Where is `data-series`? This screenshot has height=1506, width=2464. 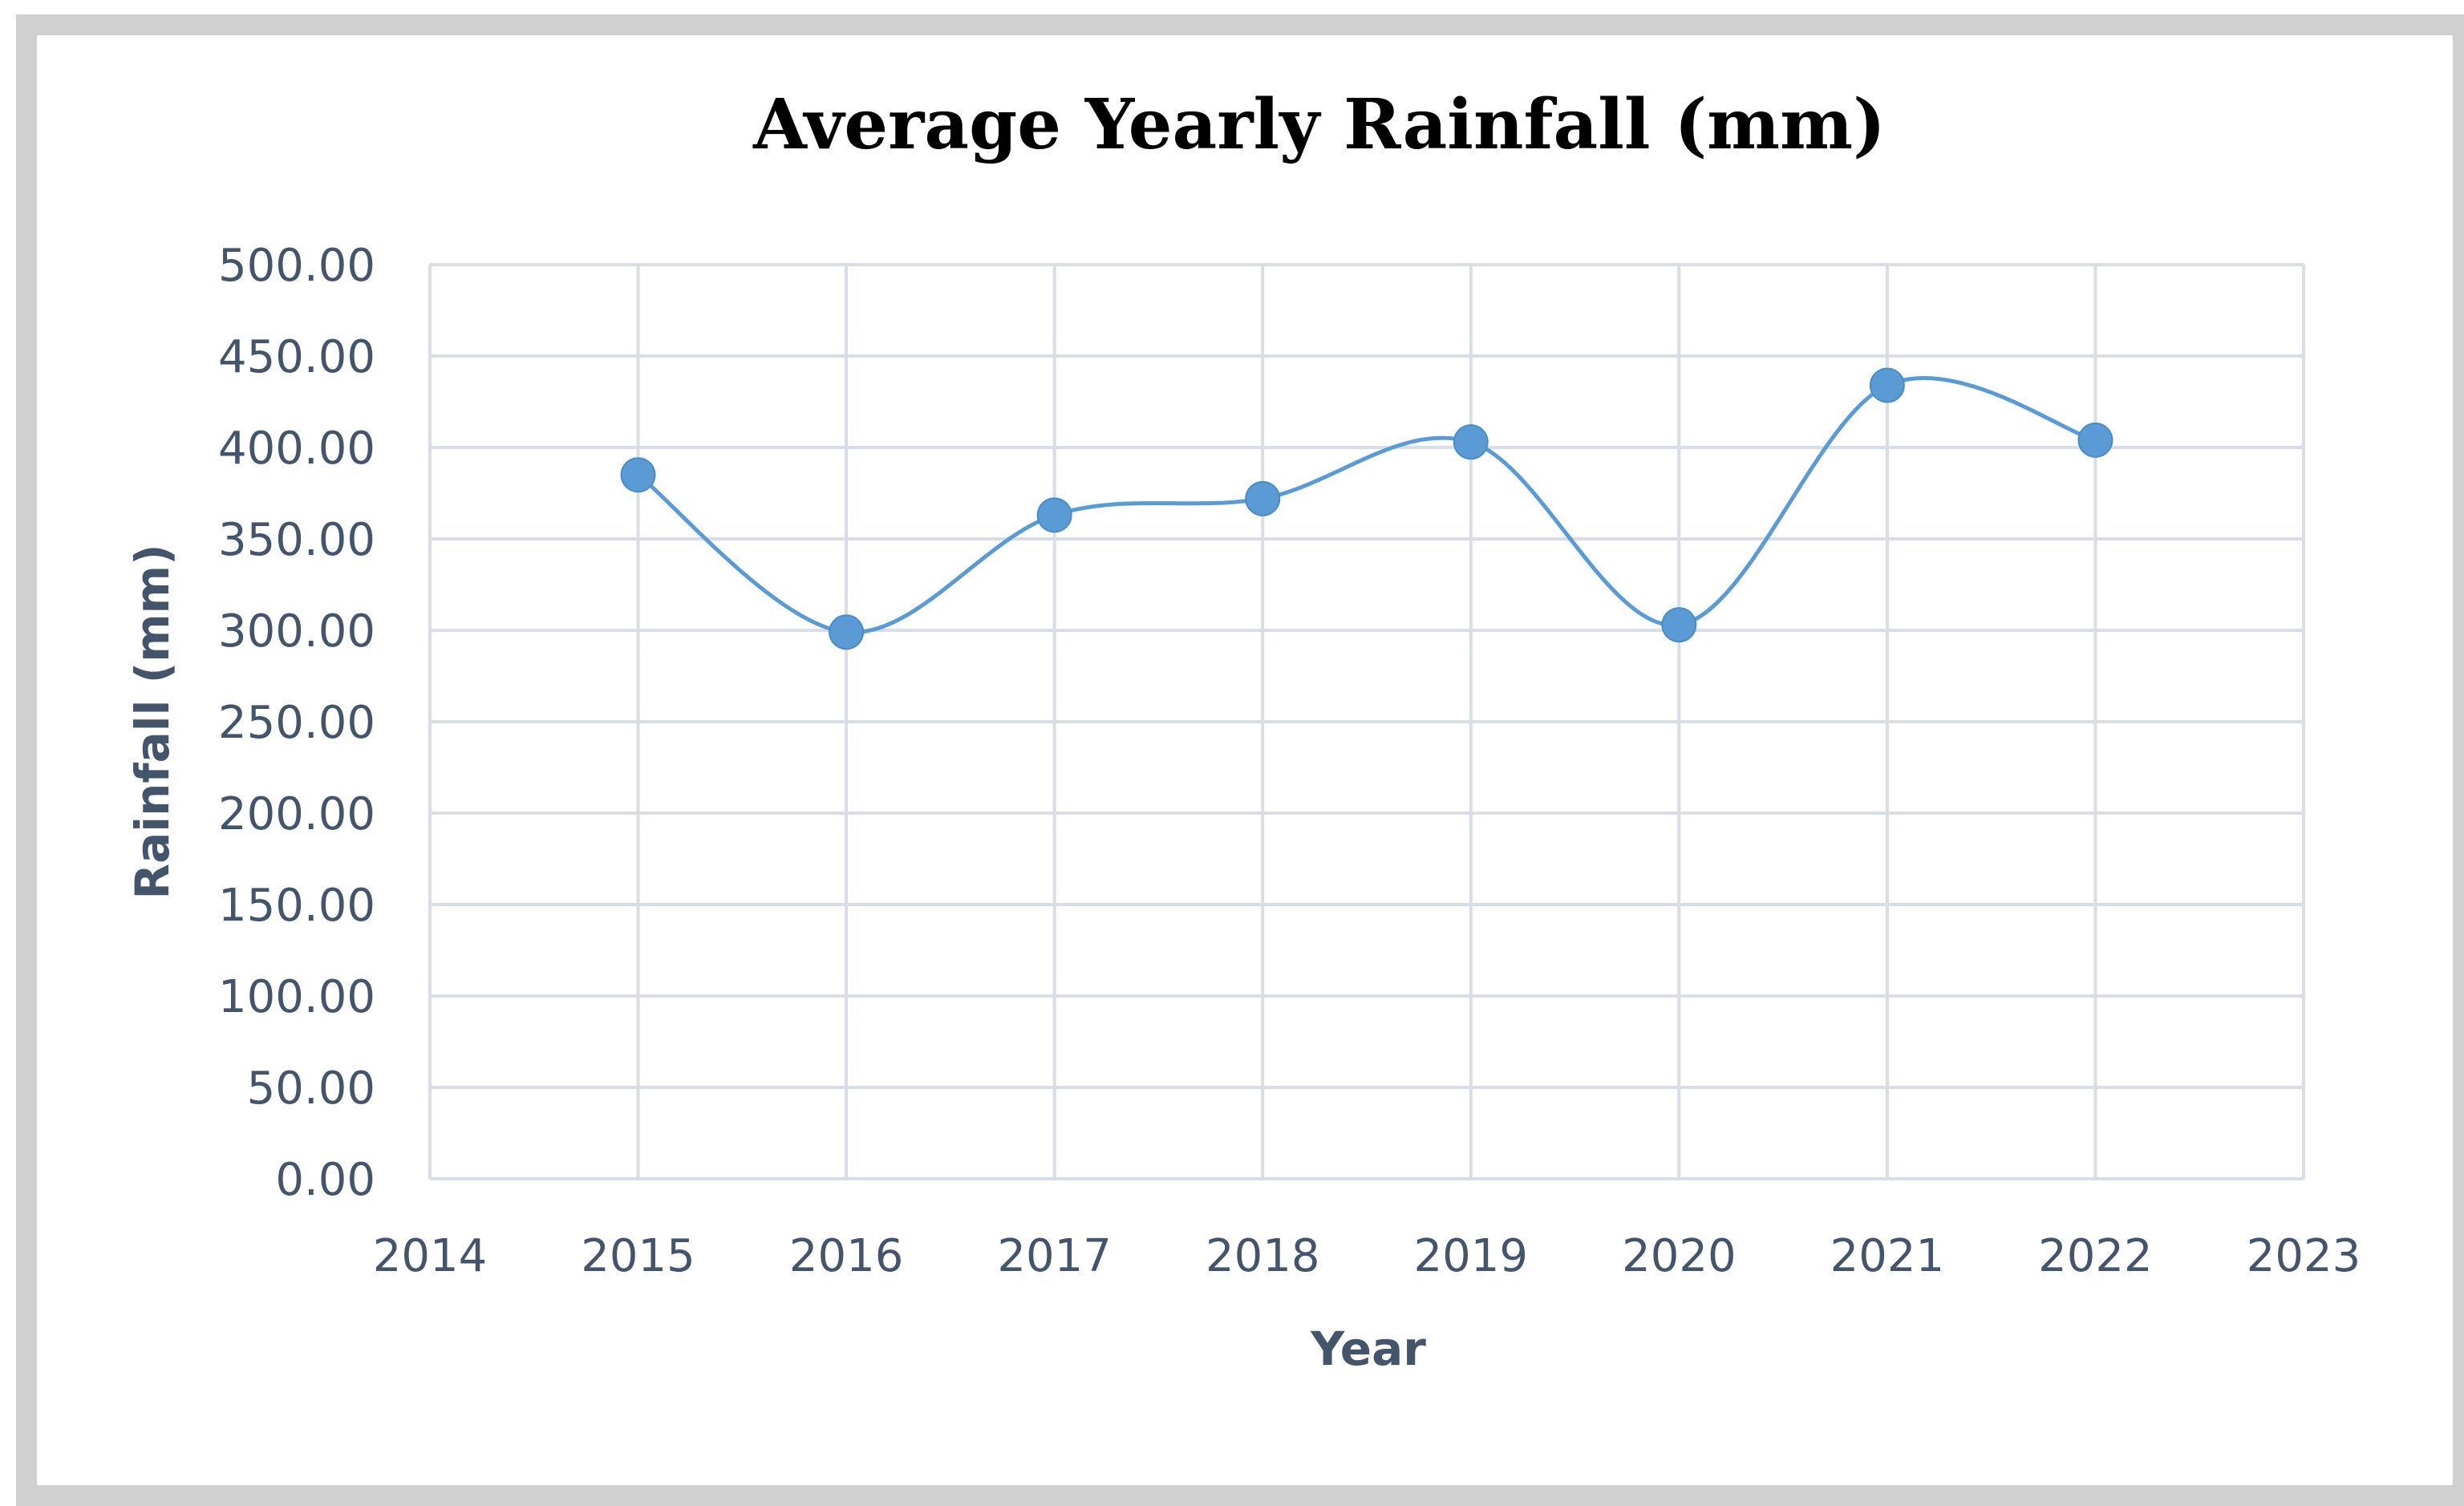
data-series is located at coordinates (1366, 508).